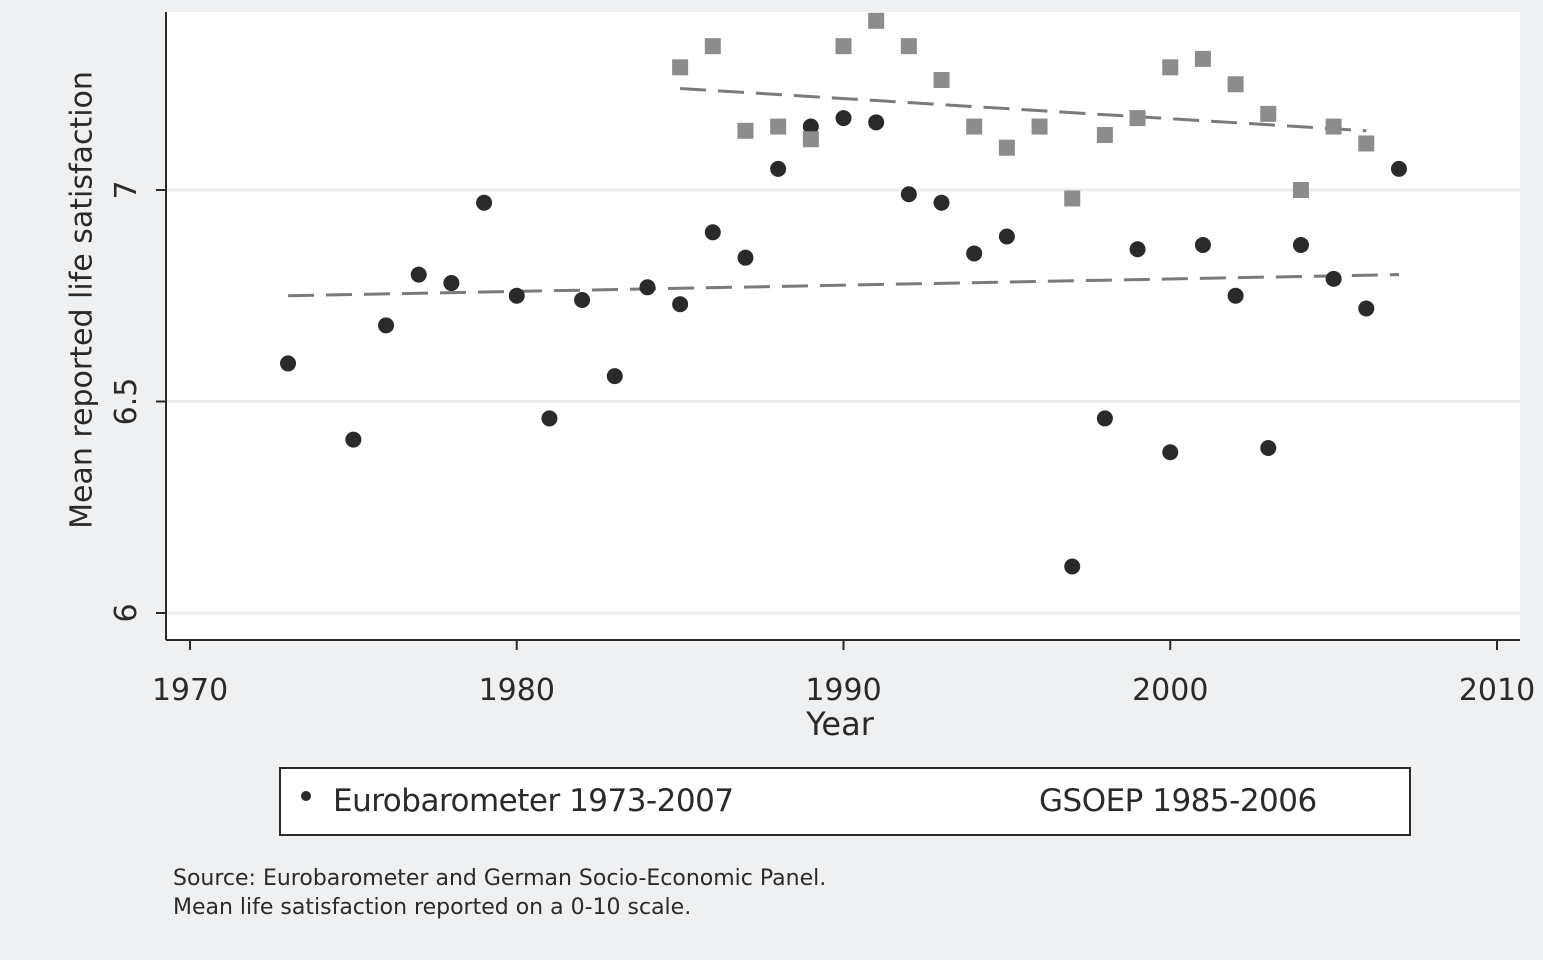  Describe the element at coordinates (1170, 690) in the screenshot. I see `x-tick-label-3: 2000` at that location.